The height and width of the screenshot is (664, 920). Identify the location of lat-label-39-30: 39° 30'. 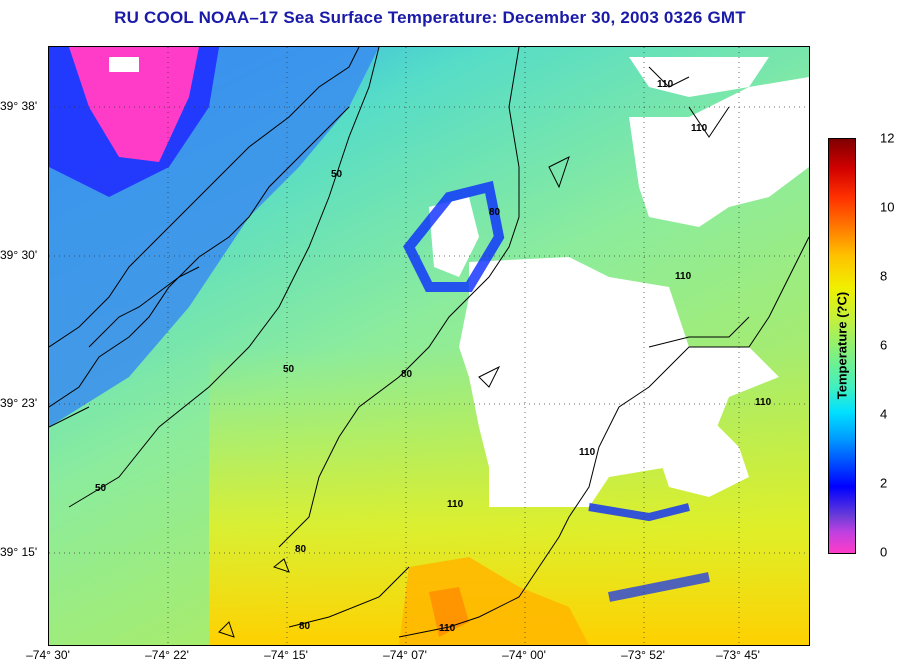
(19, 255).